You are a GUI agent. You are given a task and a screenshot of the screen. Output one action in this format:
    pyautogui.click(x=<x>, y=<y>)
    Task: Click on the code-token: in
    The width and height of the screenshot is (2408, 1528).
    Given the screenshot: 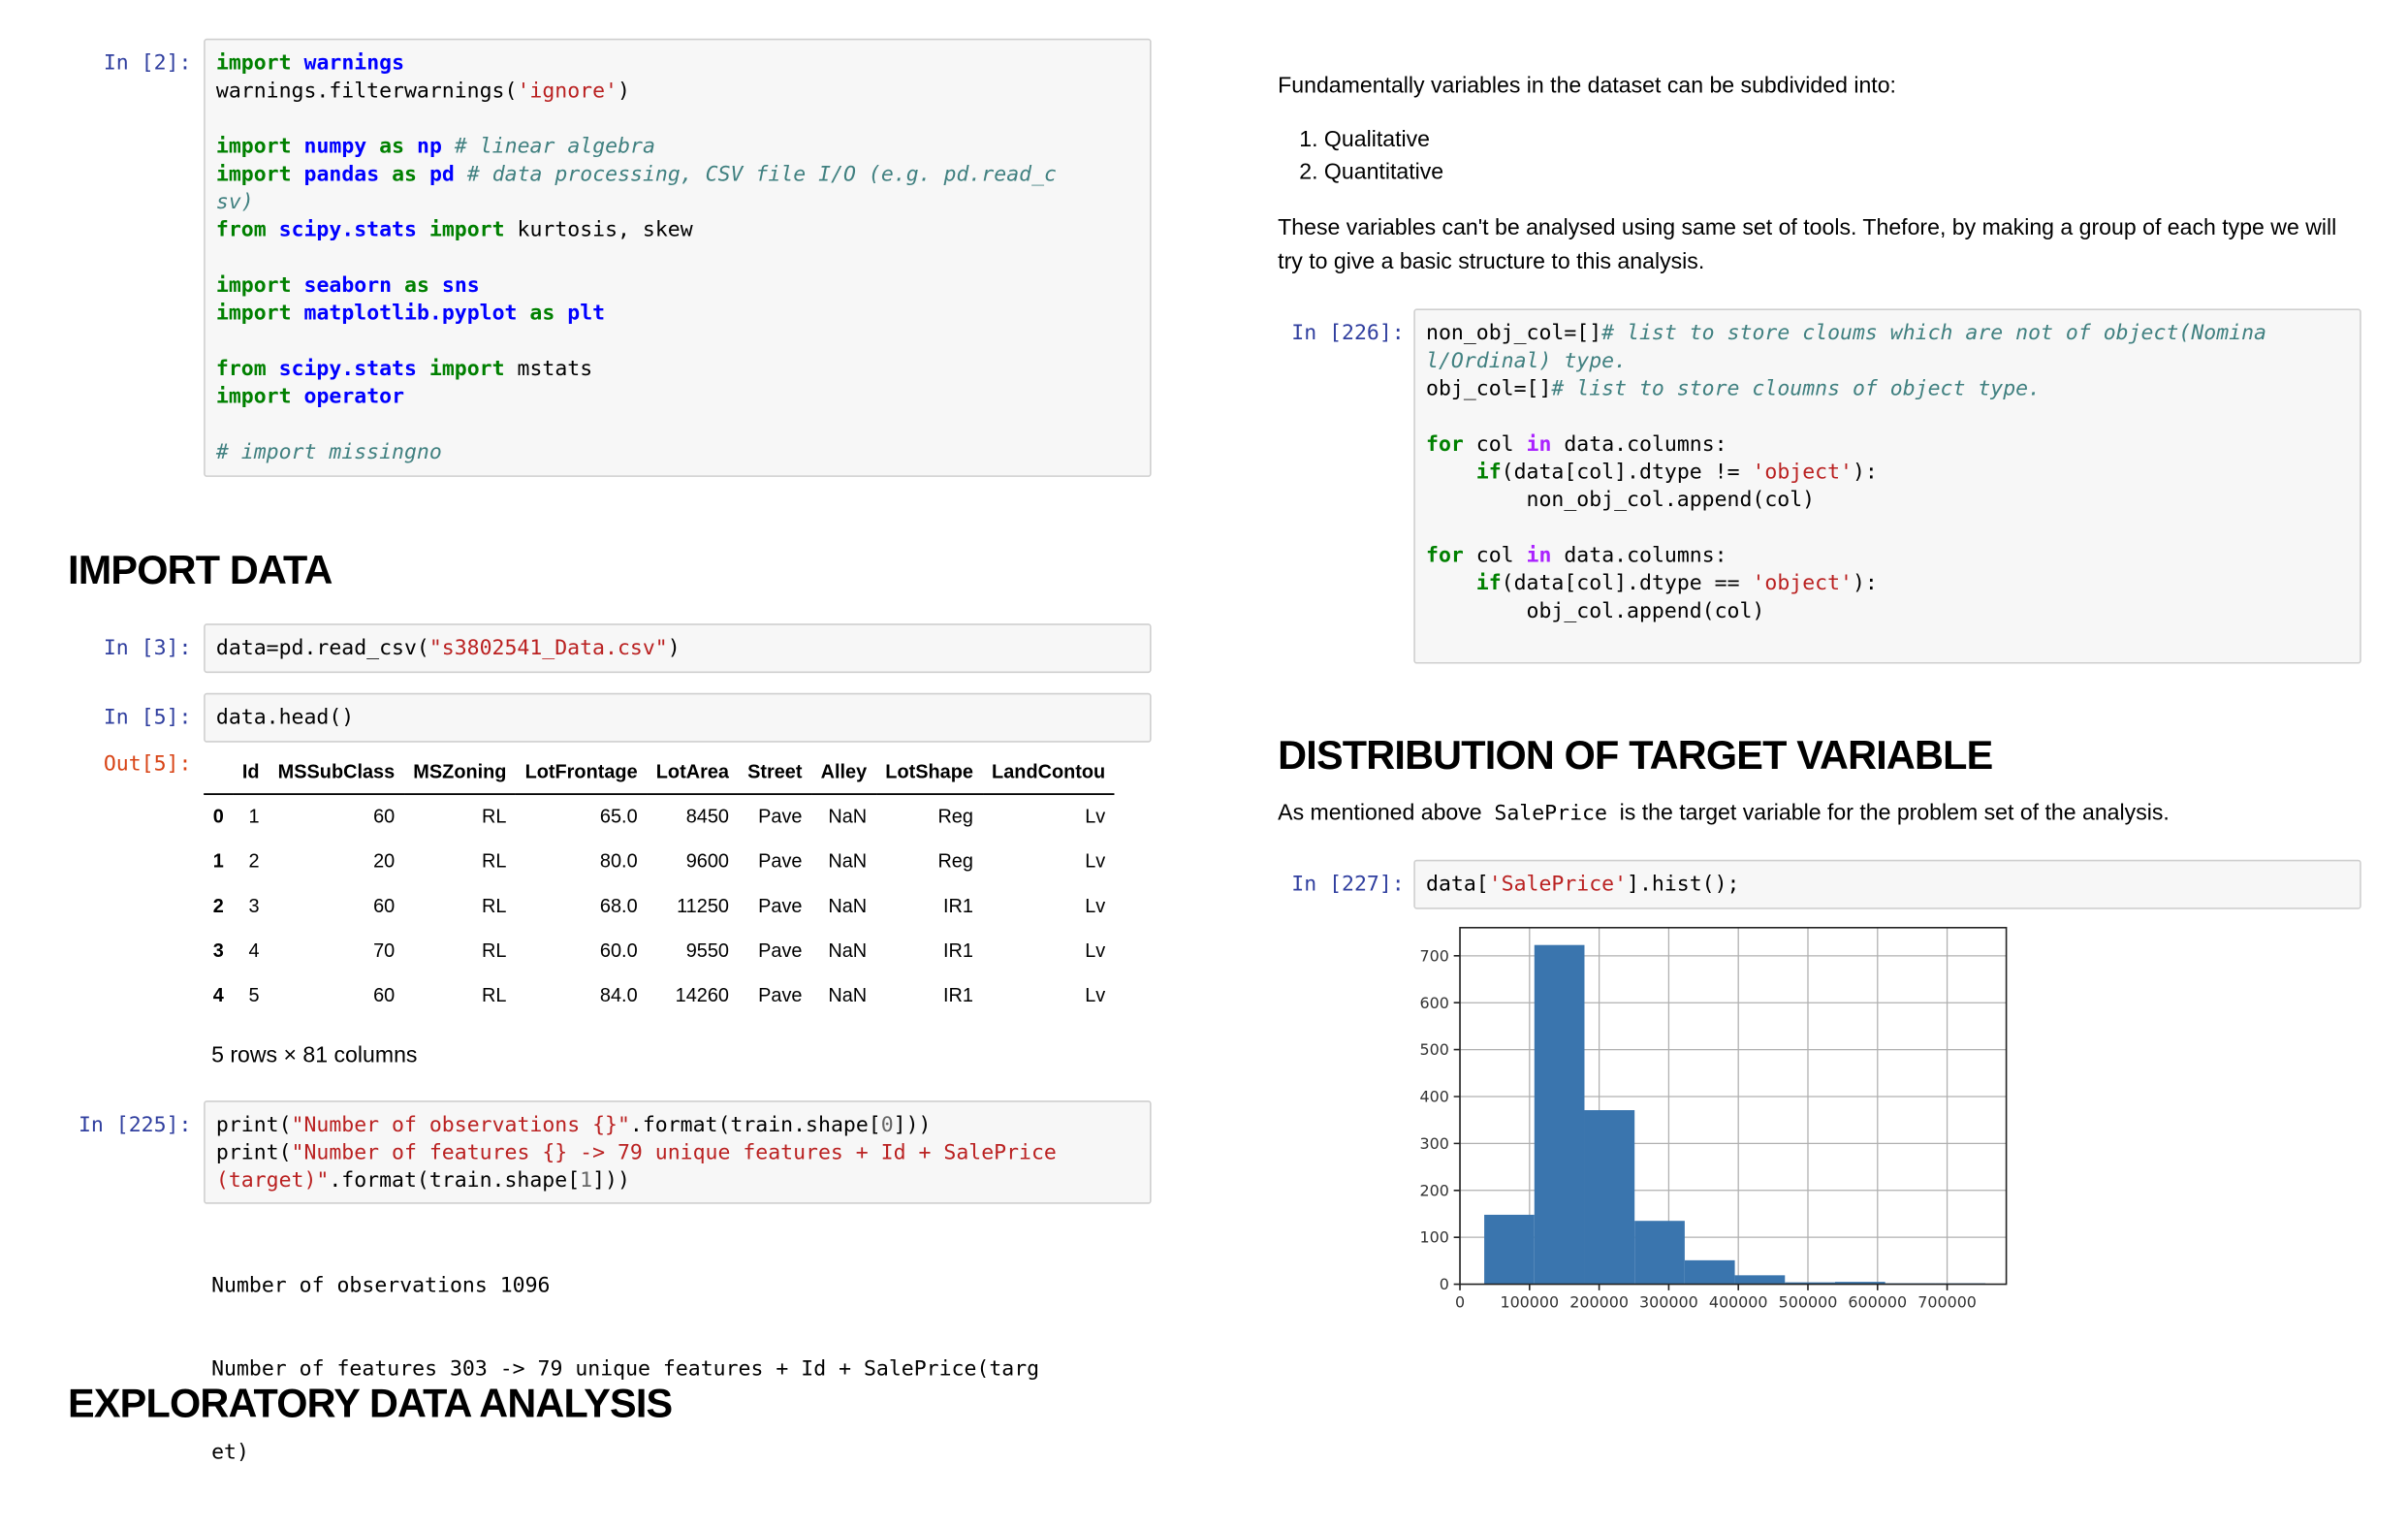 What is the action you would take?
    pyautogui.click(x=1539, y=555)
    